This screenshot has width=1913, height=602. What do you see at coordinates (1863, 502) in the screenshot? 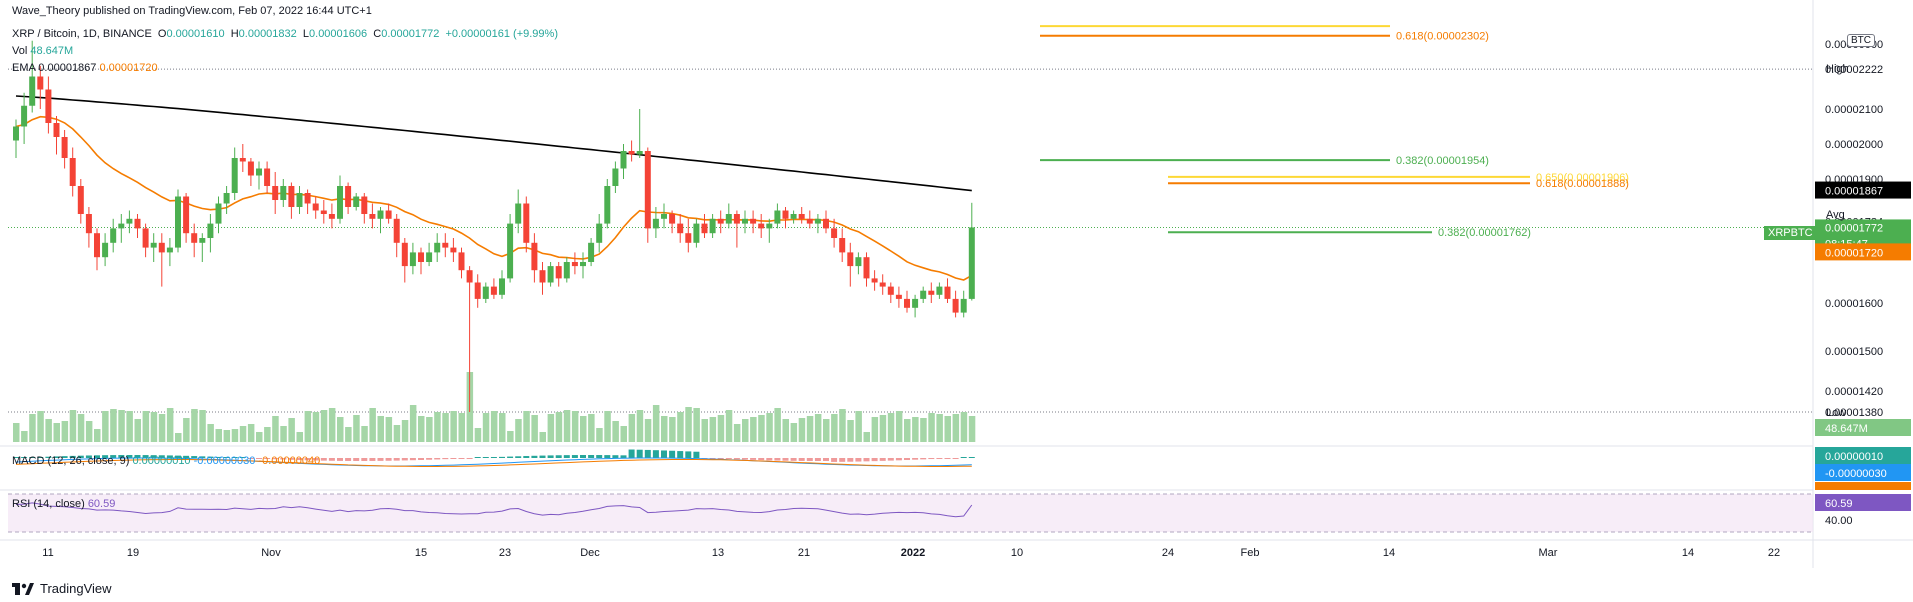
I see `rsi-axis-value-bg` at bounding box center [1863, 502].